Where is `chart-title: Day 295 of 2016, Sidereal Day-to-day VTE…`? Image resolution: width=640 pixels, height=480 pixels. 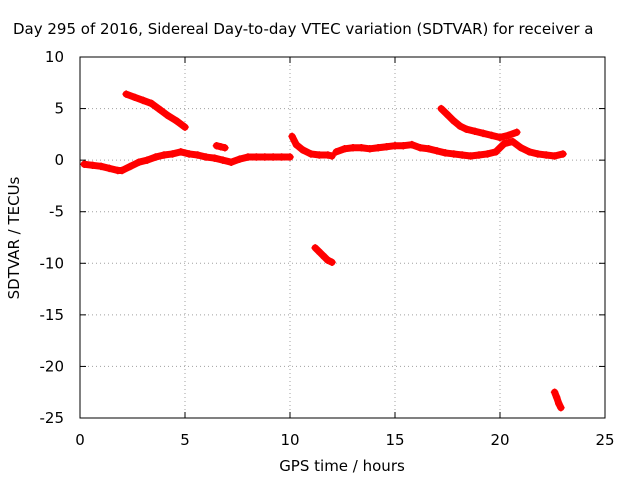
chart-title: Day 295 of 2016, Sidereal Day-to-day VTE… is located at coordinates (303, 29).